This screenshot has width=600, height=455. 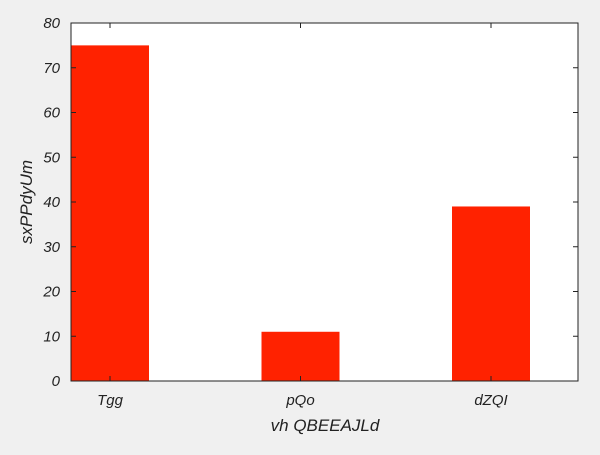 I want to click on y-tick-label: 30, so click(x=51, y=247).